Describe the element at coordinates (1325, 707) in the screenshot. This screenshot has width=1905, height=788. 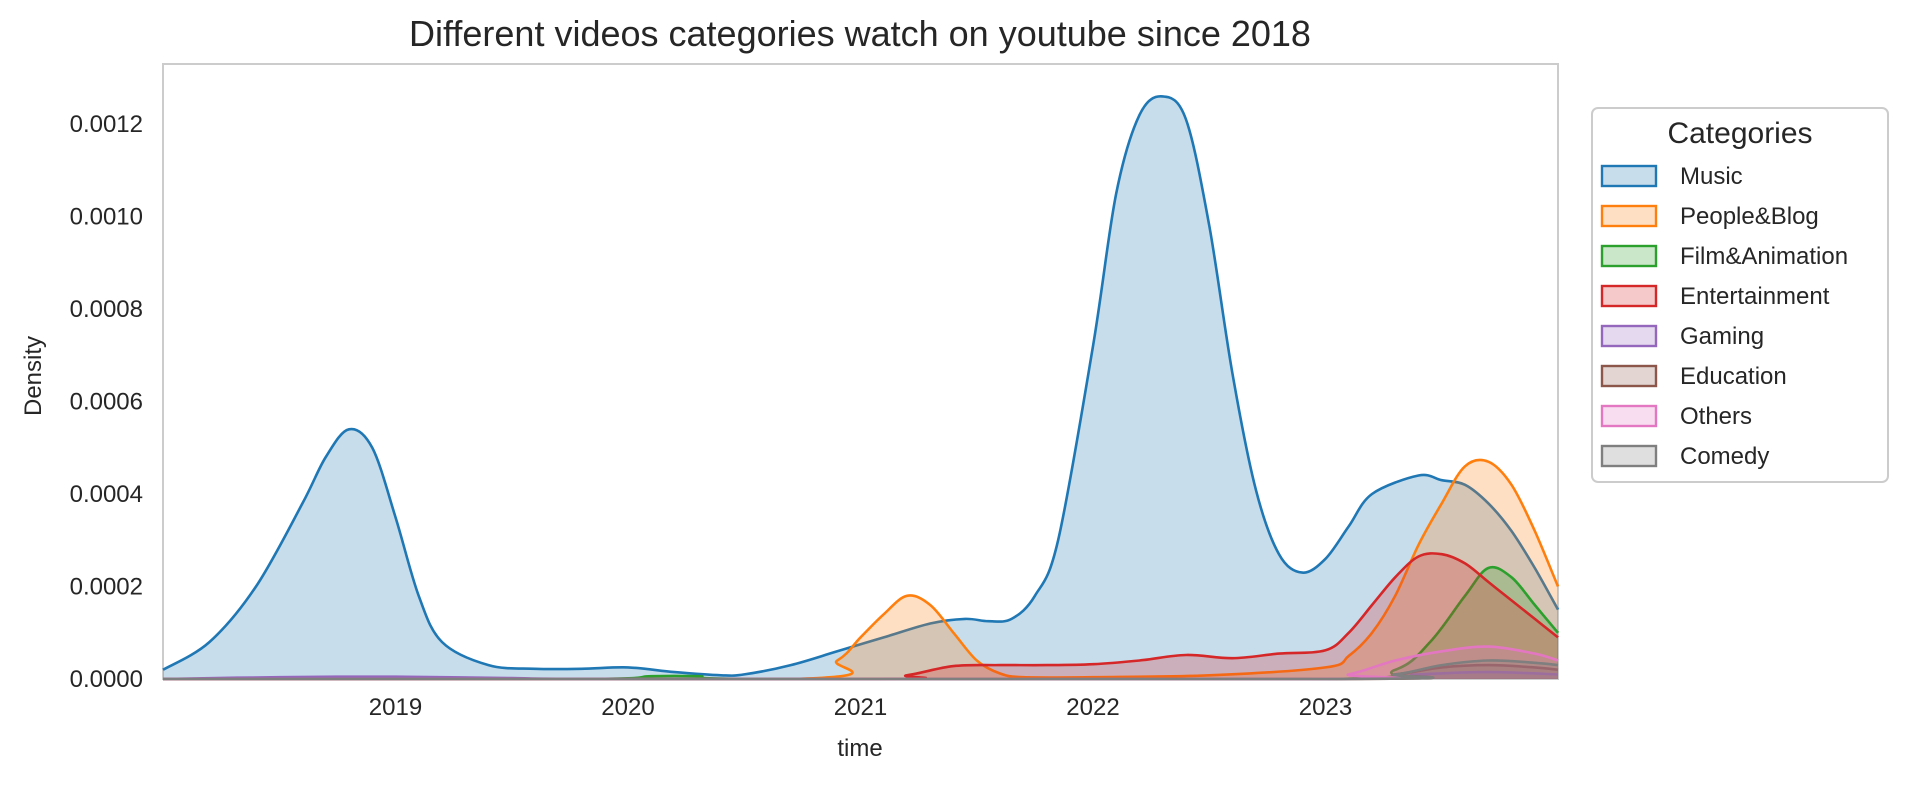
I see `x-tick-label: 2023` at that location.